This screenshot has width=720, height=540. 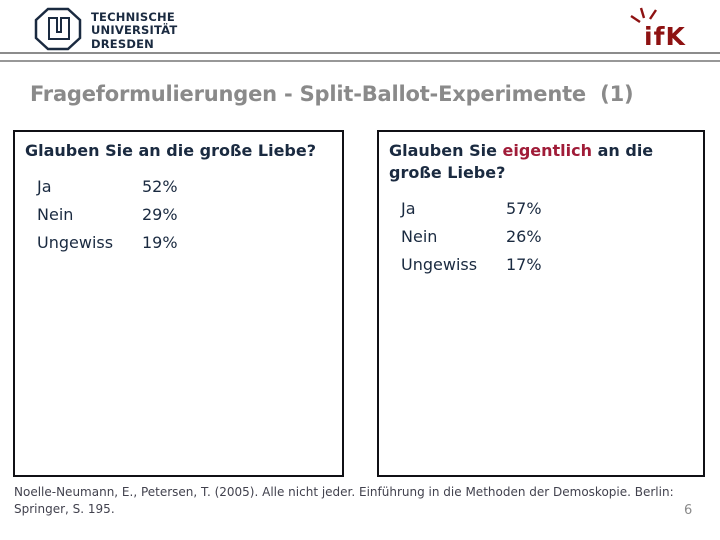 I want to click on answer-row: Nein 29%, so click(x=178, y=214).